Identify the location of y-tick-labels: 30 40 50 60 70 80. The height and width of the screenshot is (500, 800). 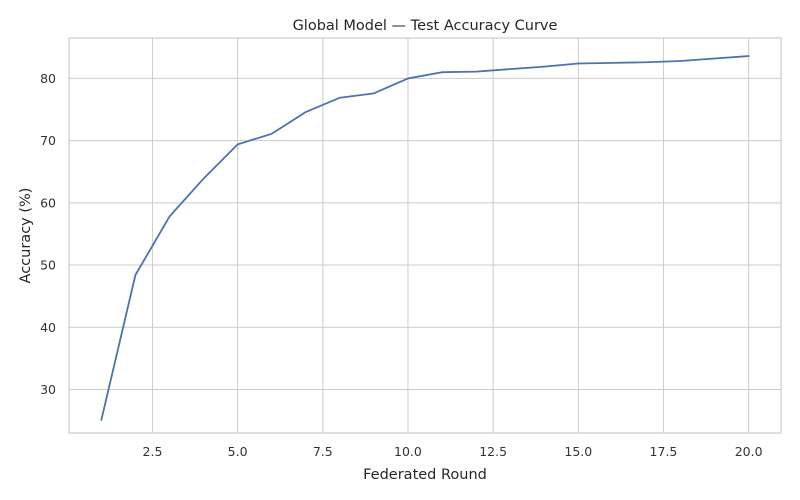
(48, 234).